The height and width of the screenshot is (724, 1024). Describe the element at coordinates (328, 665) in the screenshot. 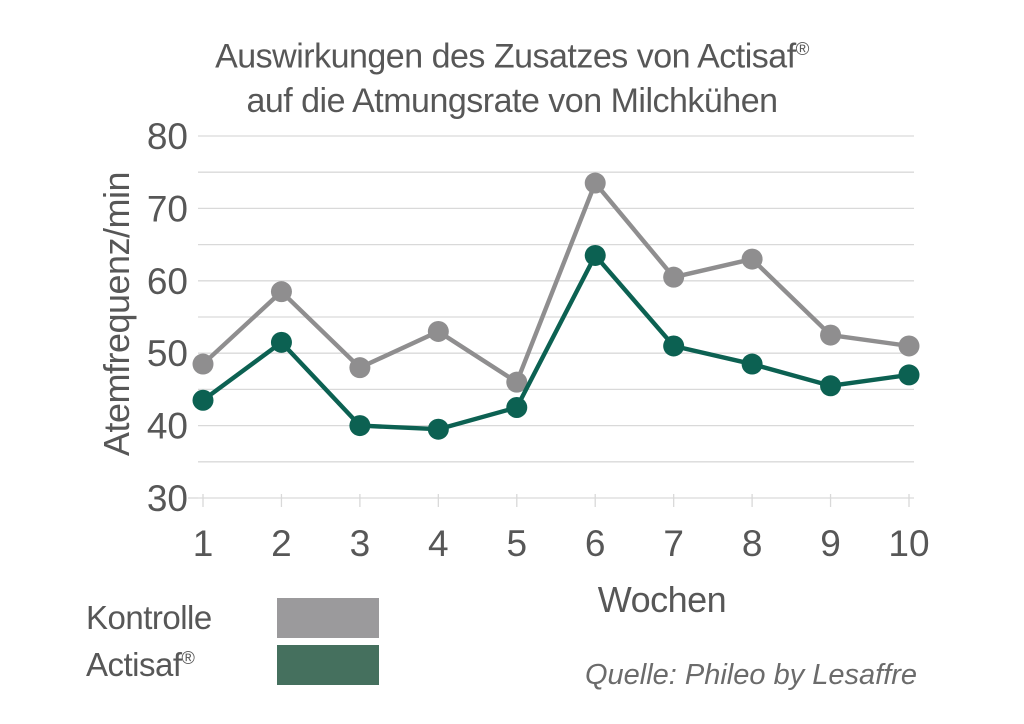

I see `legend-swatch-actisaf` at that location.